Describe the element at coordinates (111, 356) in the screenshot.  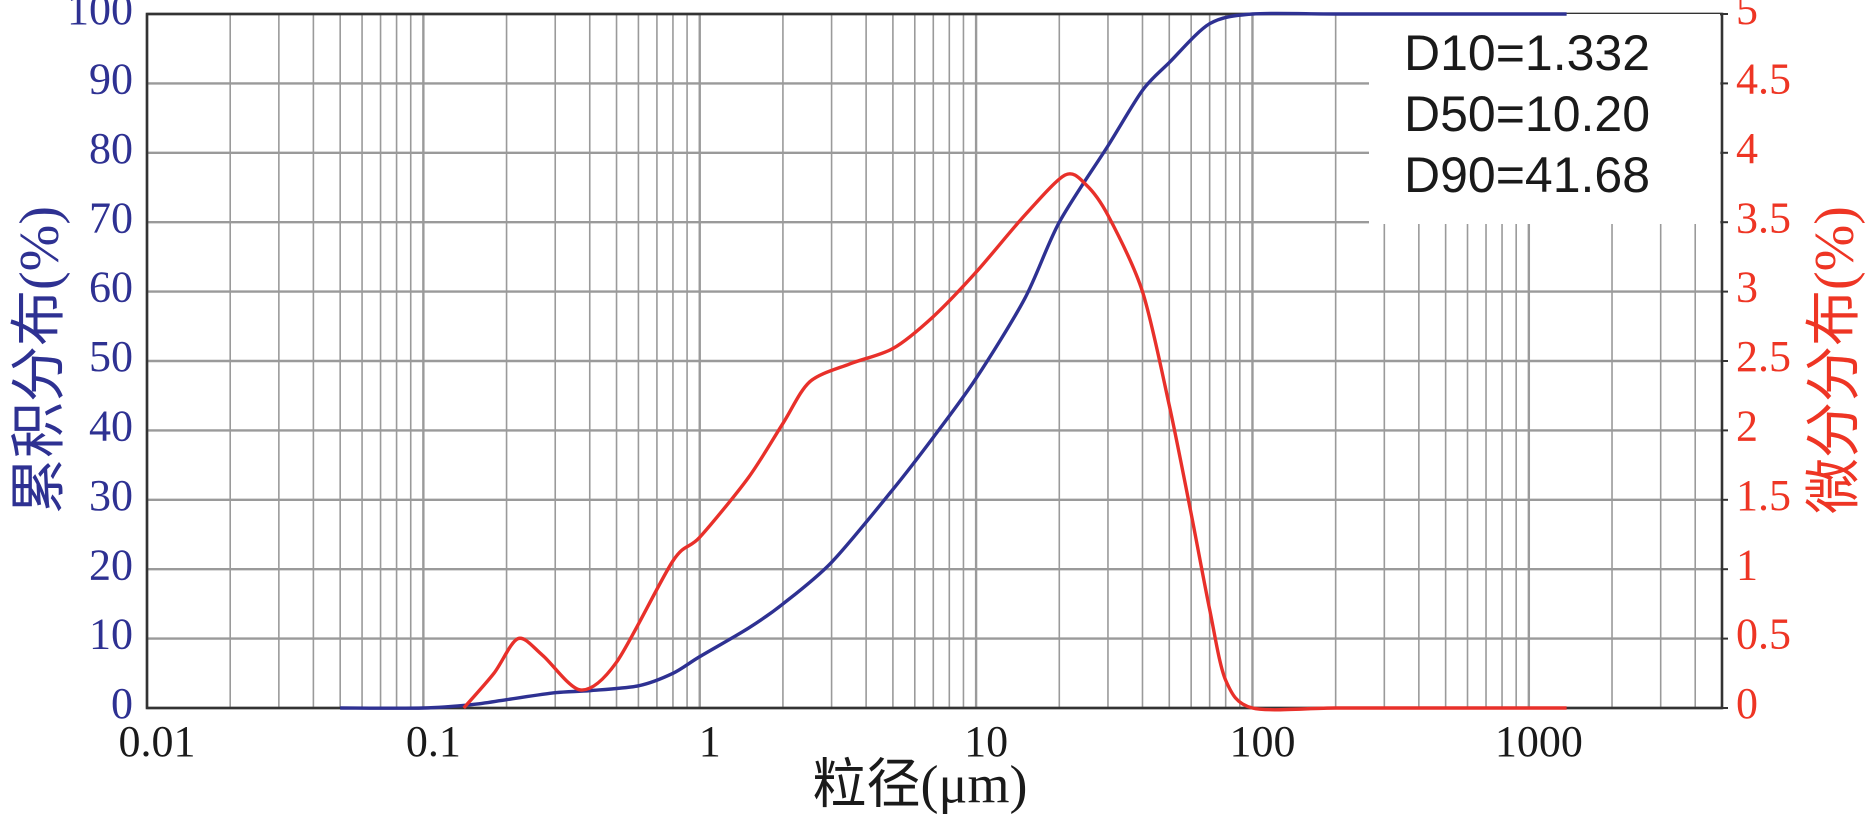
I see `y-tick-label: 50` at that location.